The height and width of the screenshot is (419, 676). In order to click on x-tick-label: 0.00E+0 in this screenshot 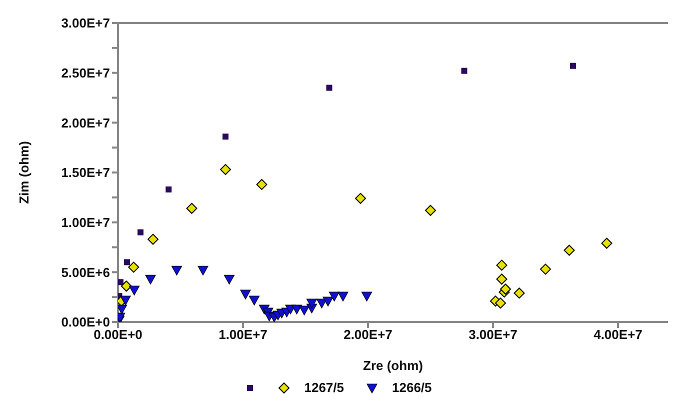, I will do `click(118, 334)`.